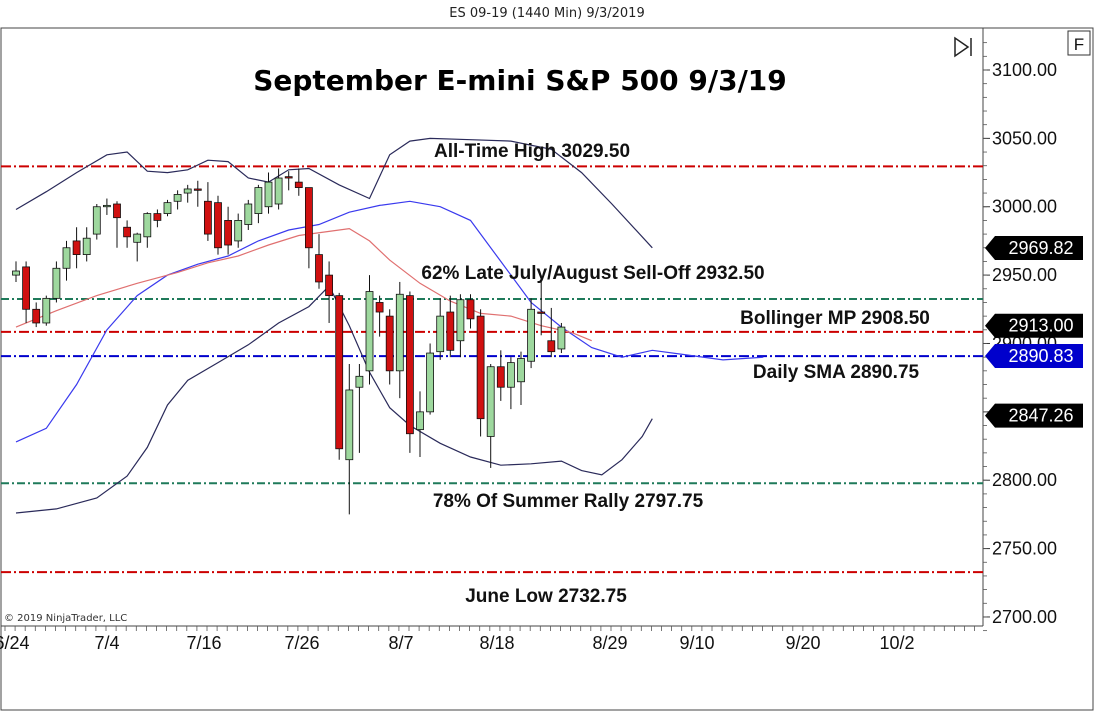 This screenshot has width=1094, height=711. What do you see at coordinates (592, 273) in the screenshot?
I see `level-label: 62% Late July/August Sell-Off 2932.50` at bounding box center [592, 273].